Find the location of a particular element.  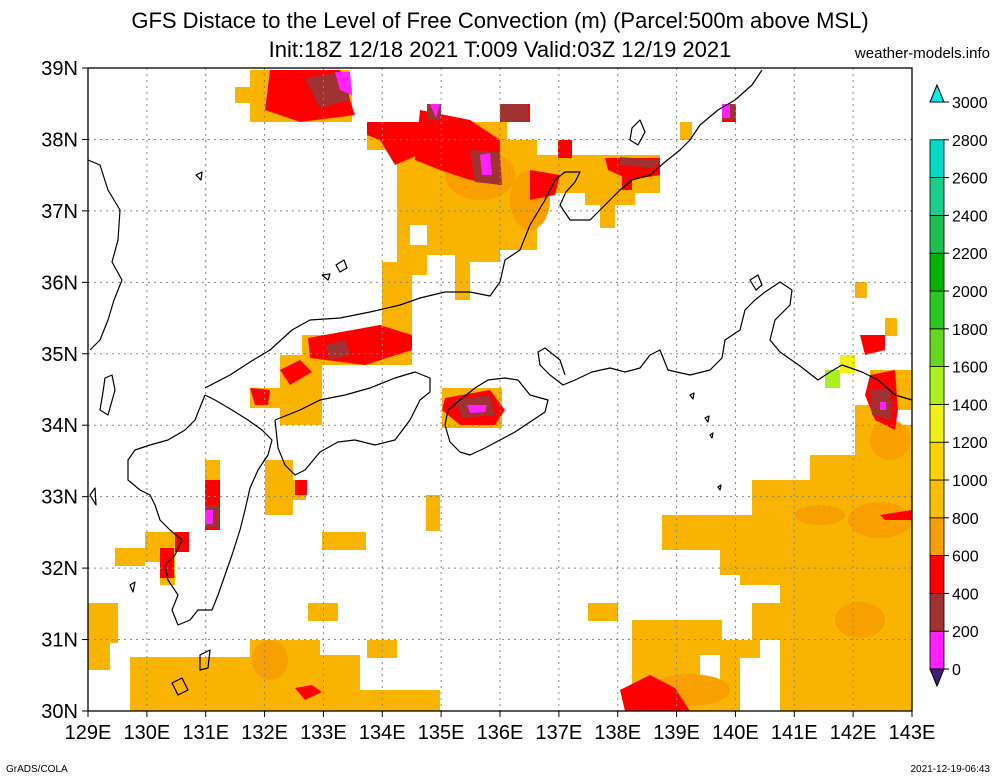

lon-tick-label: 141E is located at coordinates (794, 733).